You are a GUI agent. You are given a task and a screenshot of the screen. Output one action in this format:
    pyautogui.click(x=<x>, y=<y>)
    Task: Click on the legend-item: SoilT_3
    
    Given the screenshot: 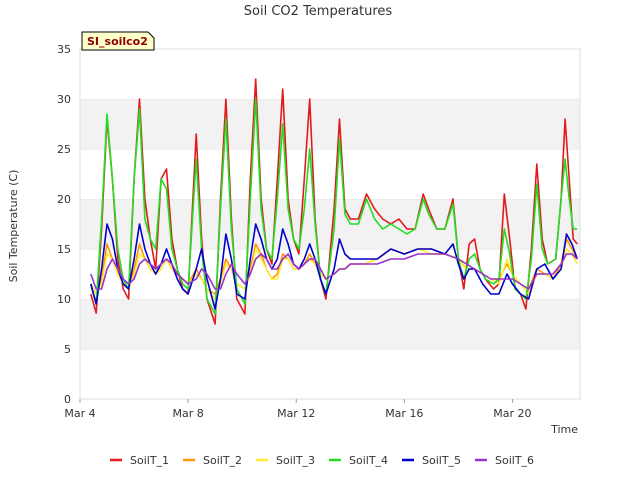 What is the action you would take?
    pyautogui.click(x=285, y=460)
    